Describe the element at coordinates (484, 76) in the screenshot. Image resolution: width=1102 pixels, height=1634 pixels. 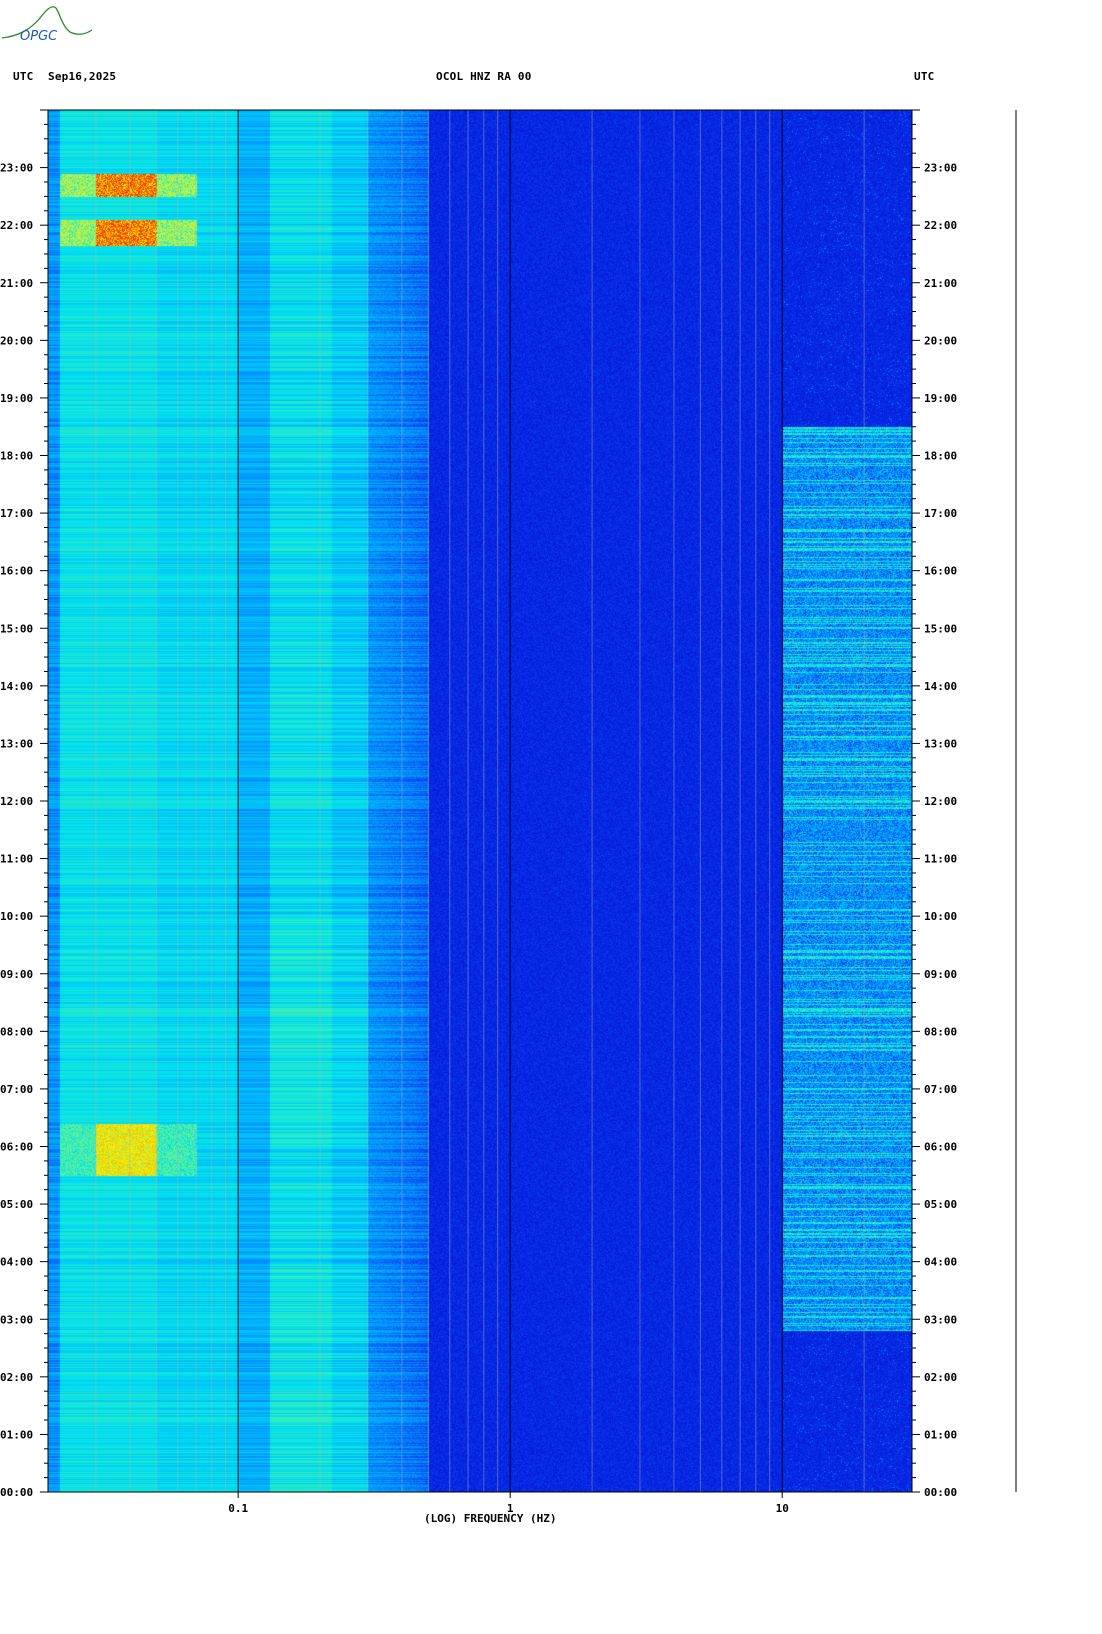
I see `header-station: OCOL HNZ RA 00` at that location.